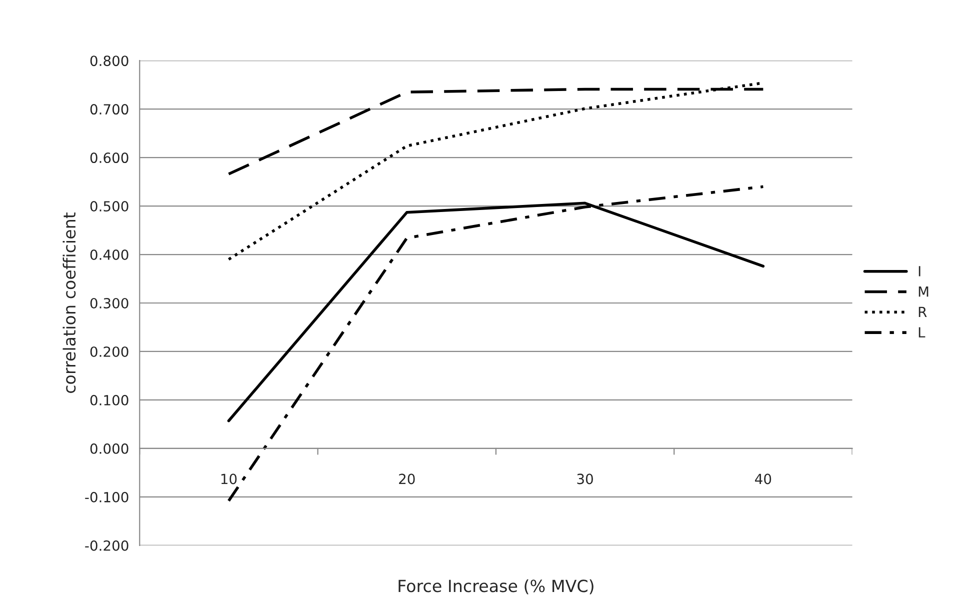 This screenshot has height=606, width=963. What do you see at coordinates (109, 254) in the screenshot?
I see `y-tick-label: 0.400` at bounding box center [109, 254].